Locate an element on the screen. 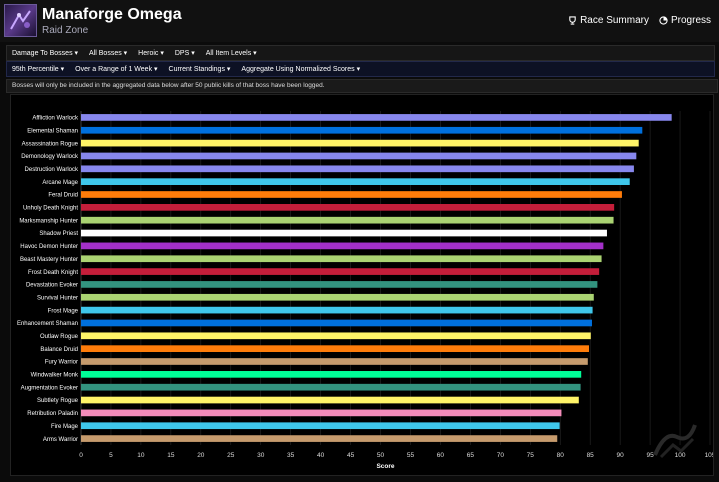 This screenshot has height=482, width=719. y-category-label: Fury Warrior is located at coordinates (61, 363).